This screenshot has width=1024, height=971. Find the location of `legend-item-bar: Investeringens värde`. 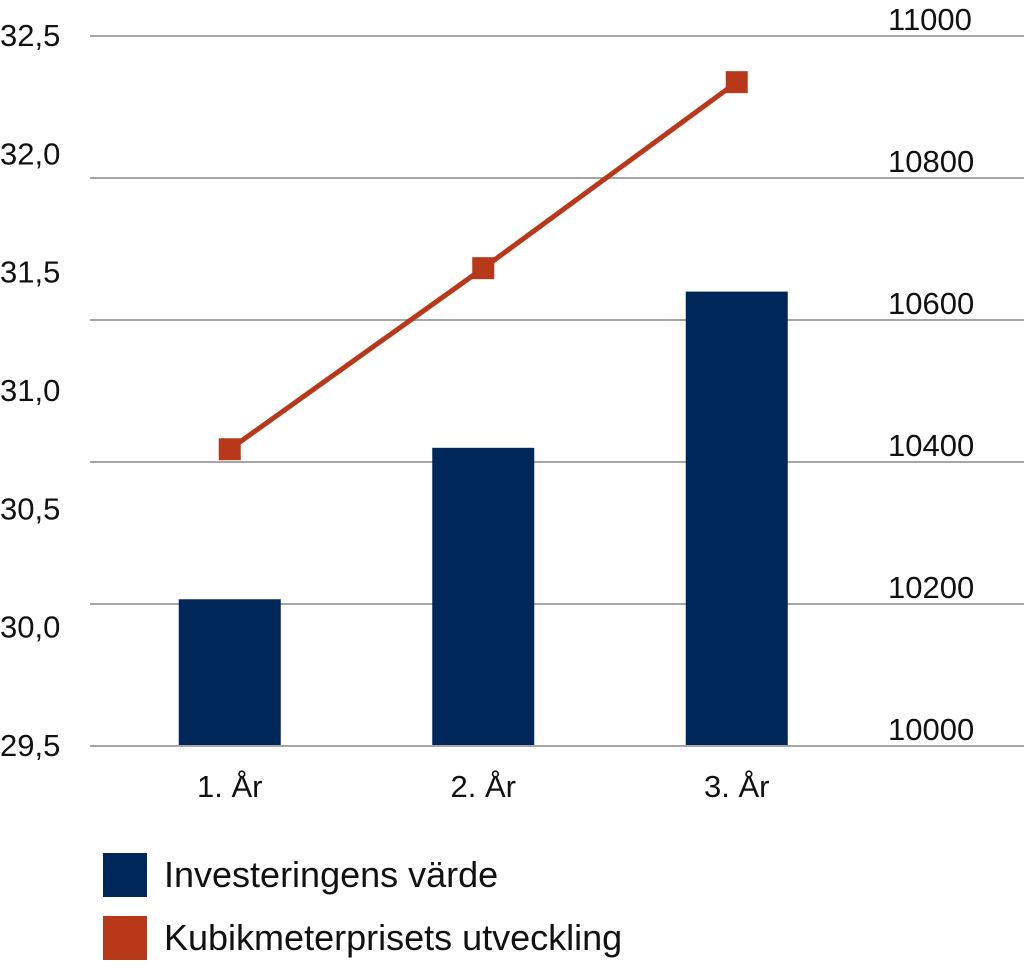

legend-item-bar: Investeringens värde is located at coordinates (362, 875).